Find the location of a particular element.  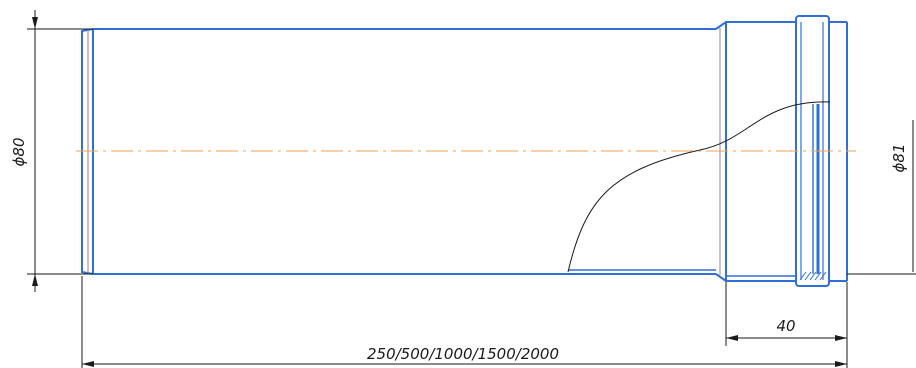

socket-length-dimension is located at coordinates (786, 325).